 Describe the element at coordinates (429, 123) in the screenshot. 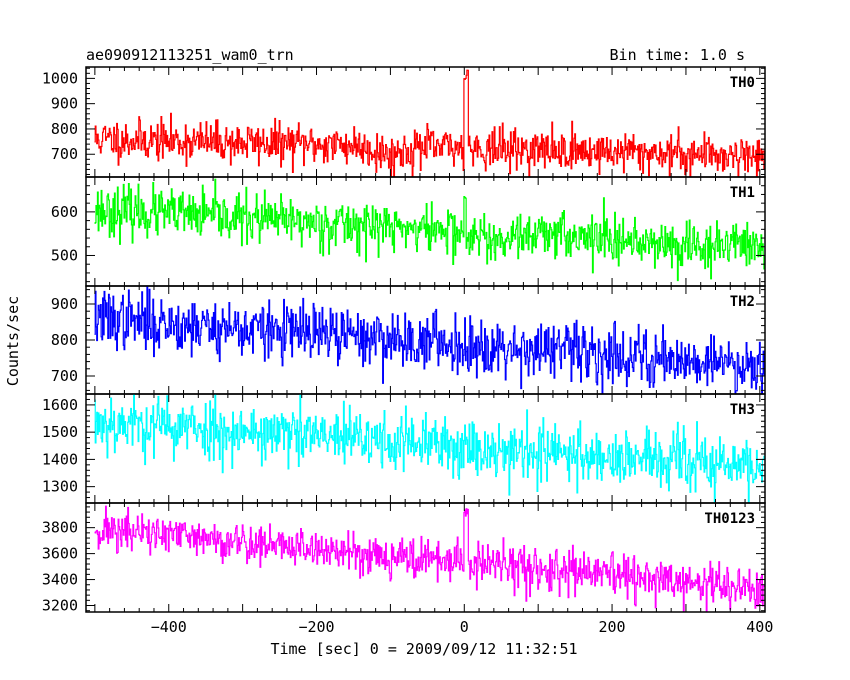

I see `series-line-th0` at that location.